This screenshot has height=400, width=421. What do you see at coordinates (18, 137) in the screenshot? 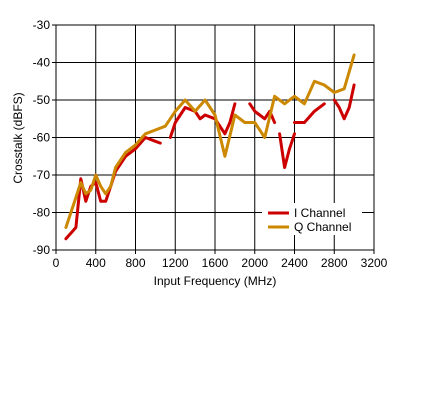
I see `y-axis-title: Crosstalk (dBFS)` at bounding box center [18, 137].